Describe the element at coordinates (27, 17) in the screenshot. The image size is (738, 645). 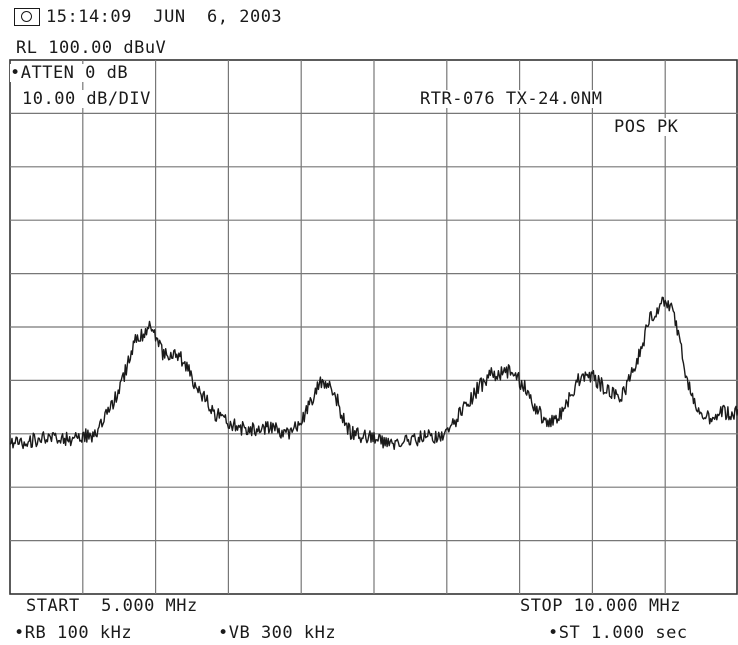
I see `analyzer-logo-icon` at that location.